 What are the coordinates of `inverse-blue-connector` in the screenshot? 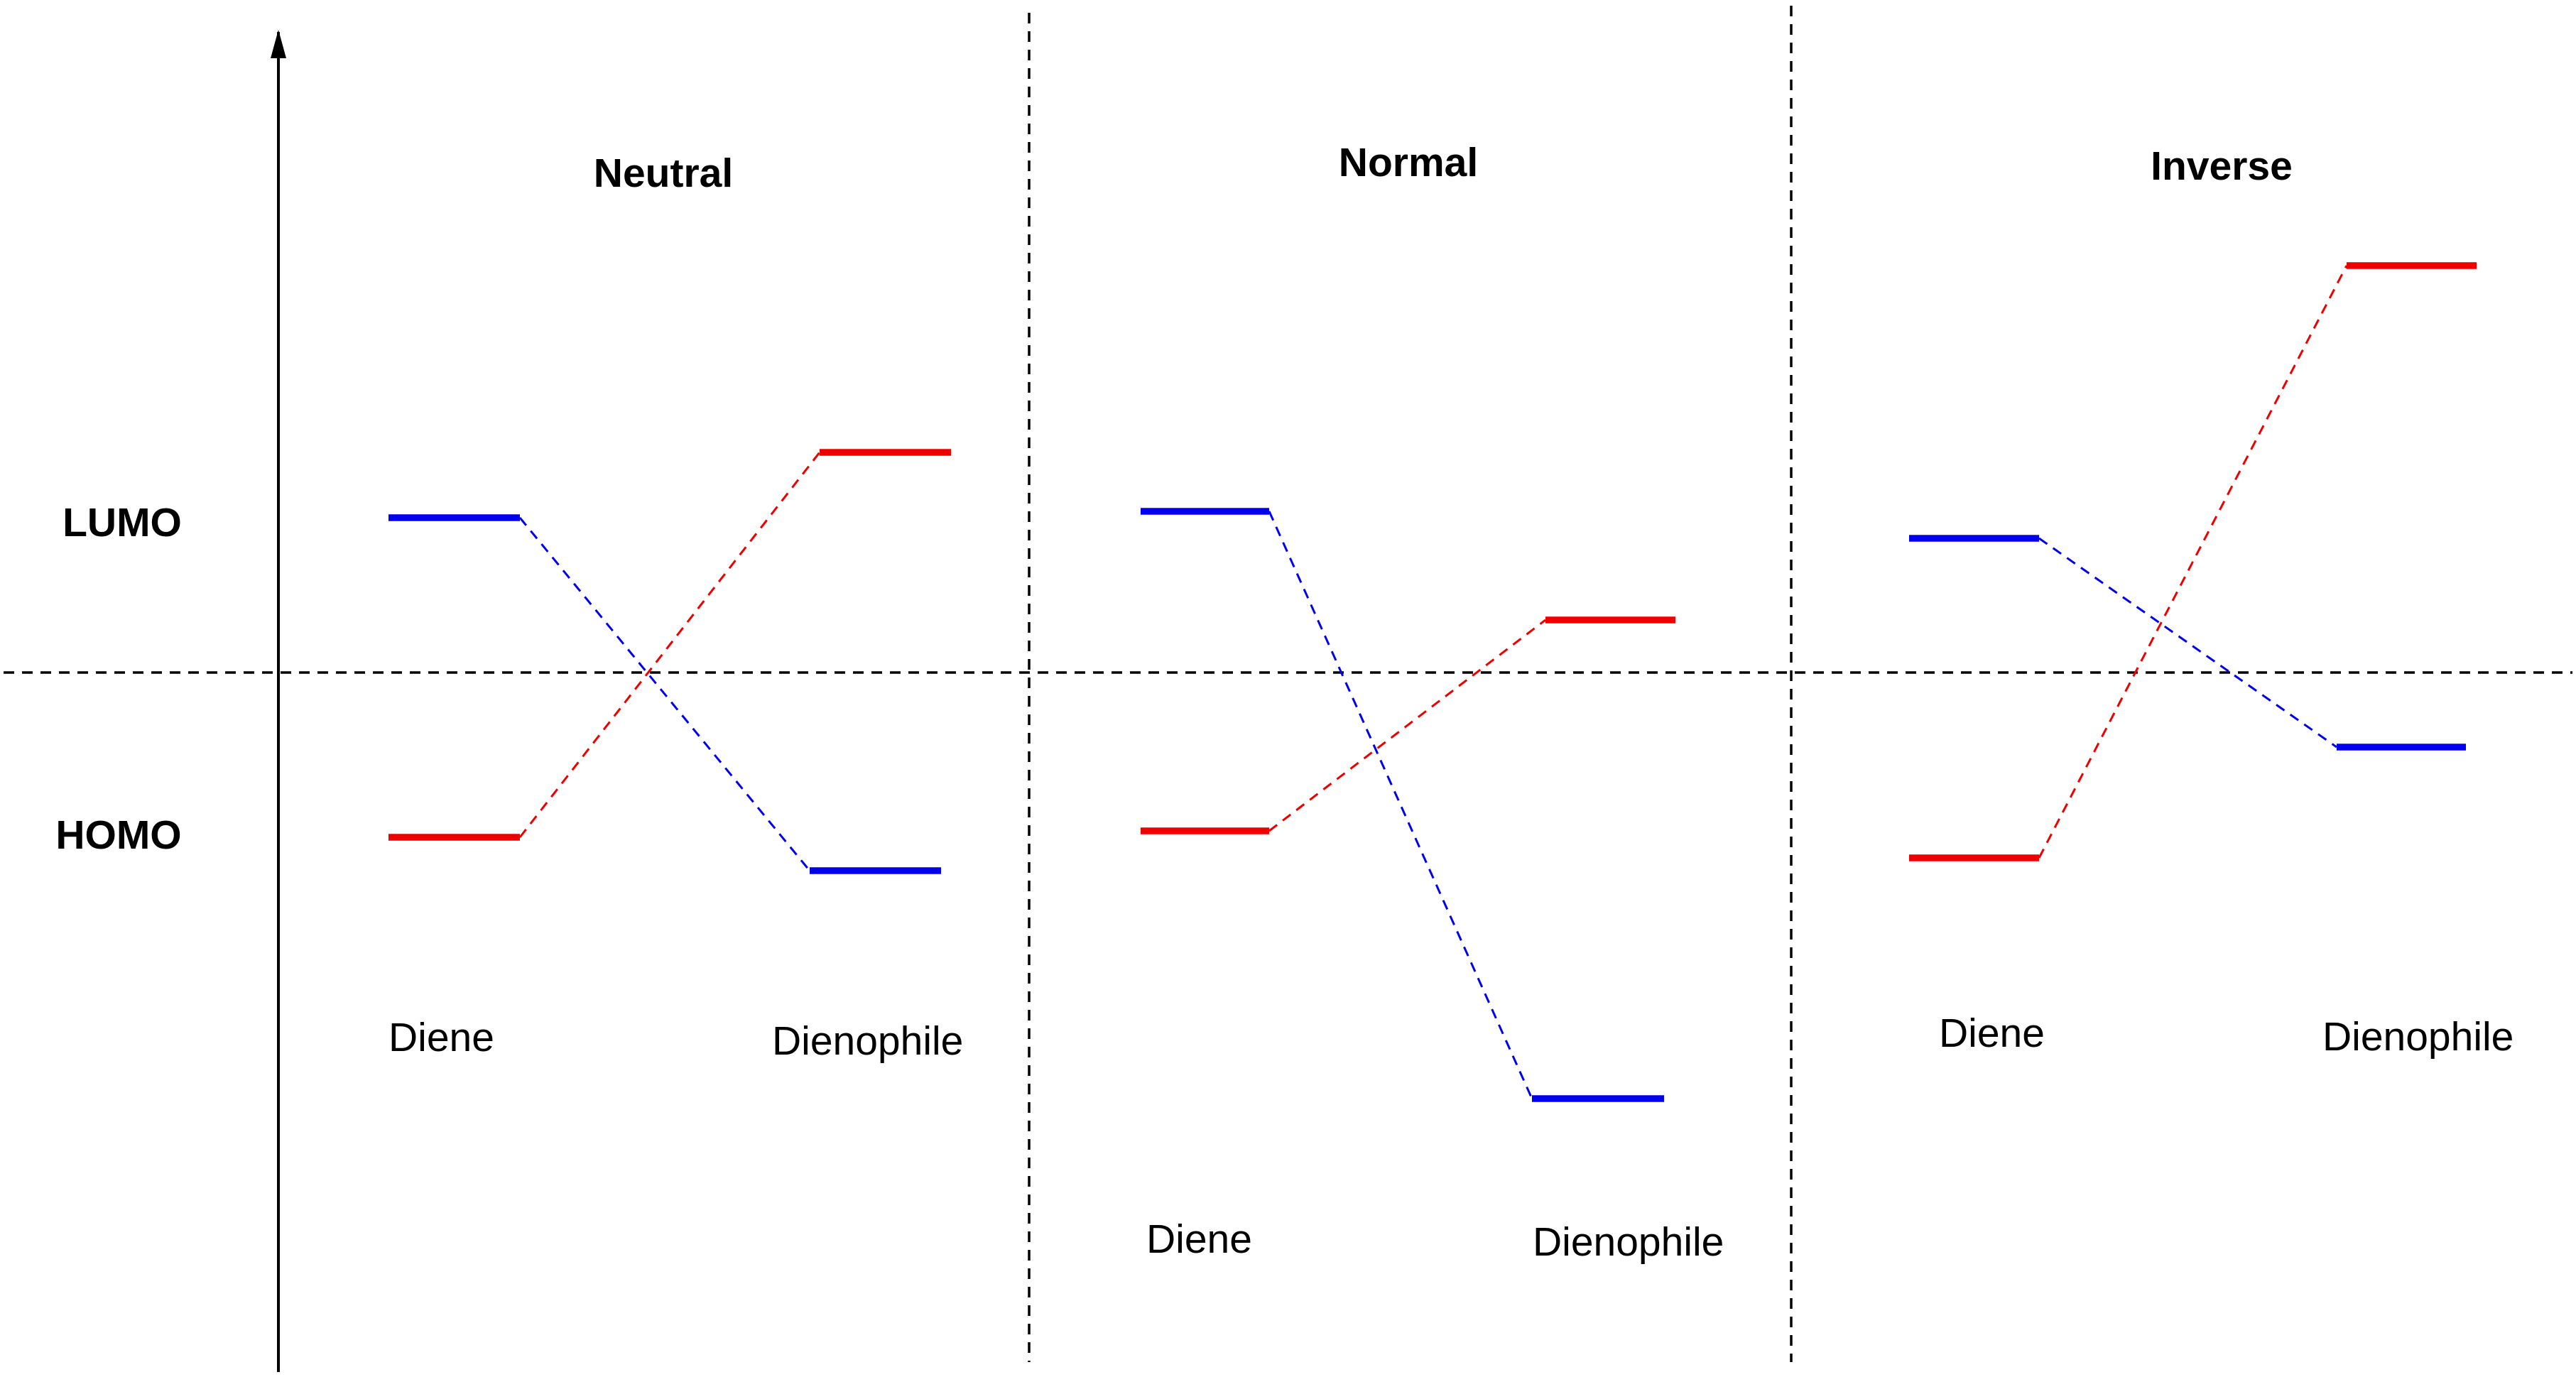 It's located at (2187, 643).